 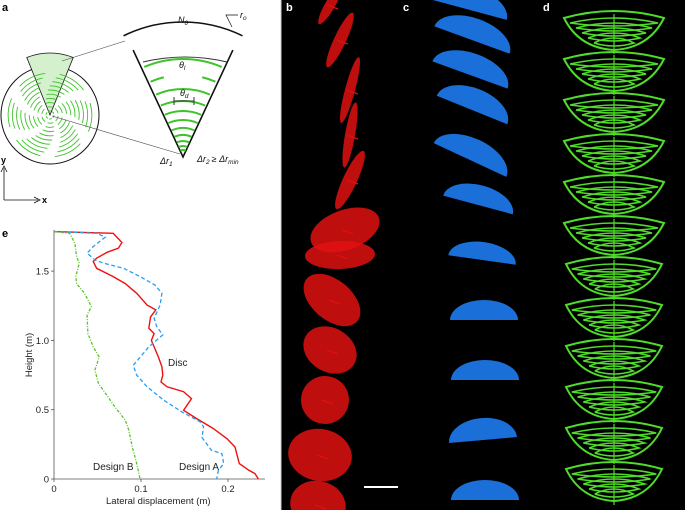 I want to click on annotation-design-b: Design B, so click(x=113, y=467).